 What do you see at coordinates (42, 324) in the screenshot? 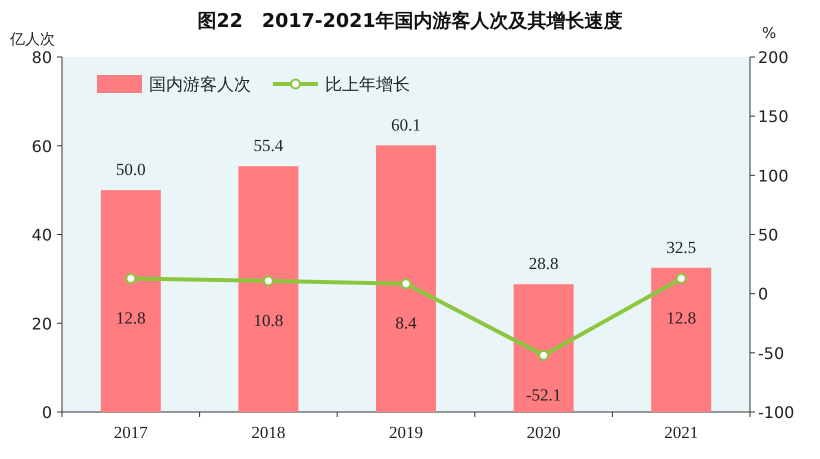
I see `y-tick-label: 20` at bounding box center [42, 324].